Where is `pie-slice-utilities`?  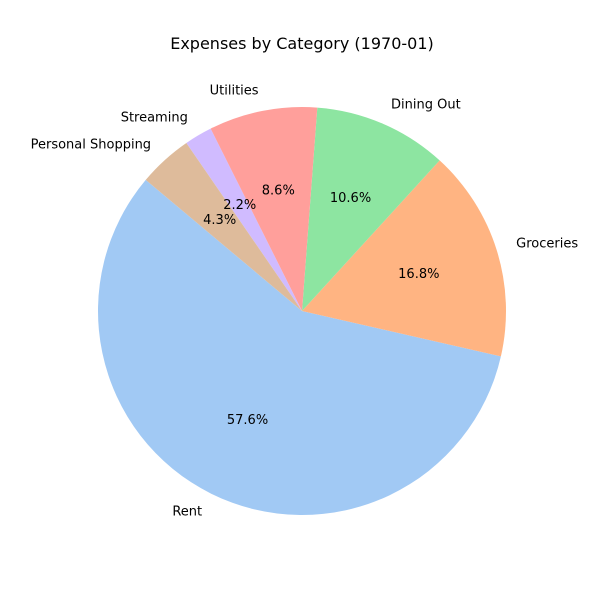
pie-slice-utilities is located at coordinates (264, 209).